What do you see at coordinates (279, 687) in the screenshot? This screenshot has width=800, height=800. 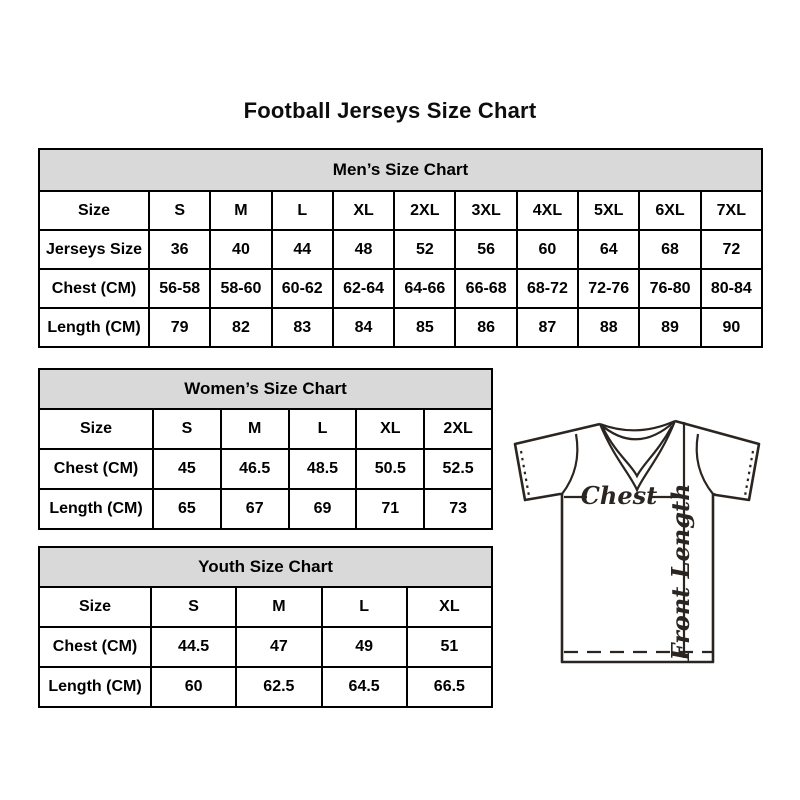 I see `size-value-cell: 62.5` at bounding box center [279, 687].